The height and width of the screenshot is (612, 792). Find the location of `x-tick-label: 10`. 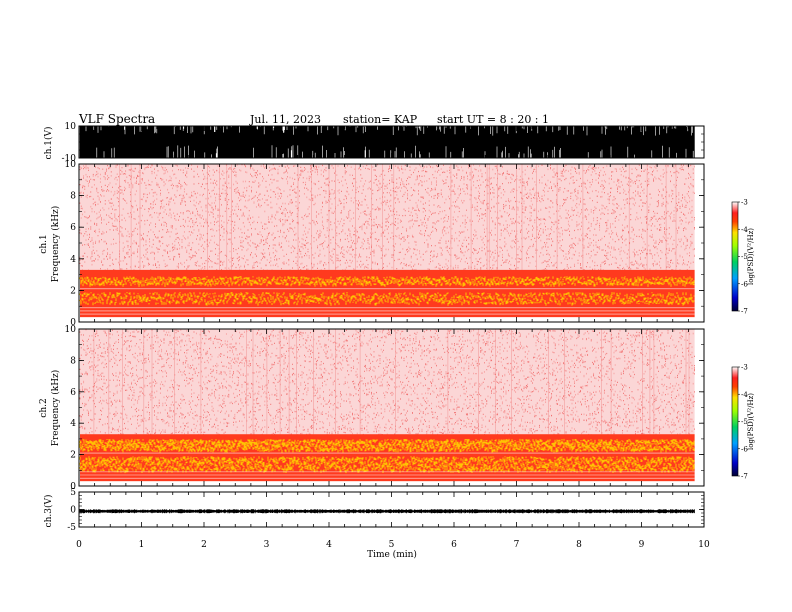

x-tick-label: 10 is located at coordinates (704, 545).